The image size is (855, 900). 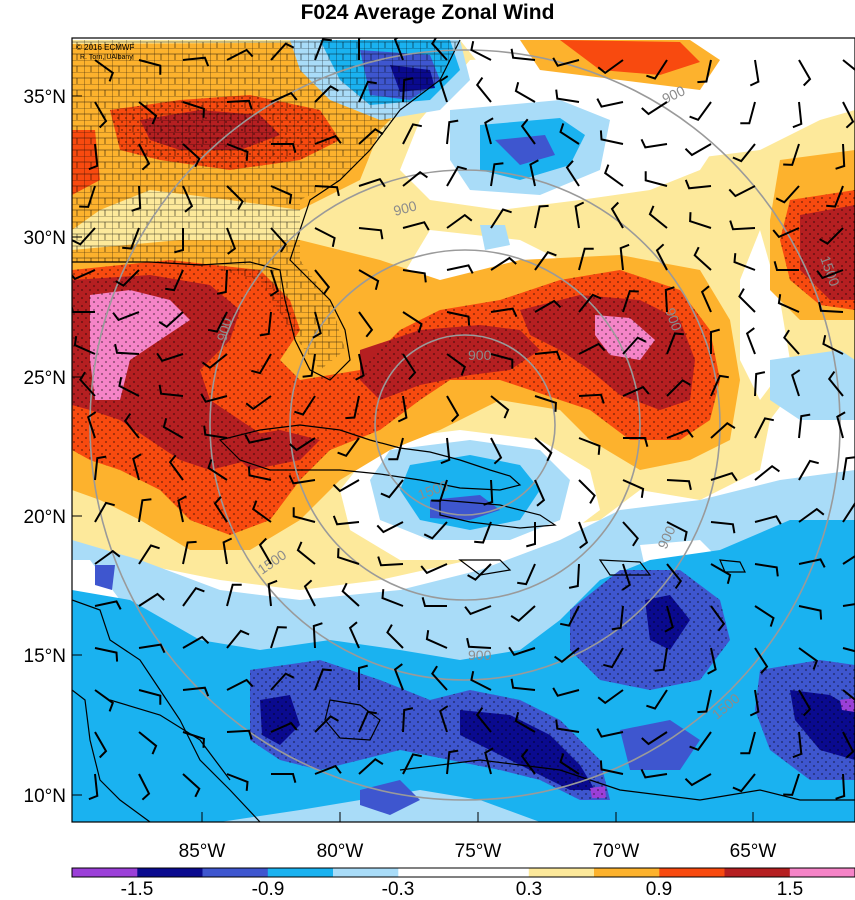 I want to click on colorbar-tick-label: -0.9, so click(x=268, y=889).